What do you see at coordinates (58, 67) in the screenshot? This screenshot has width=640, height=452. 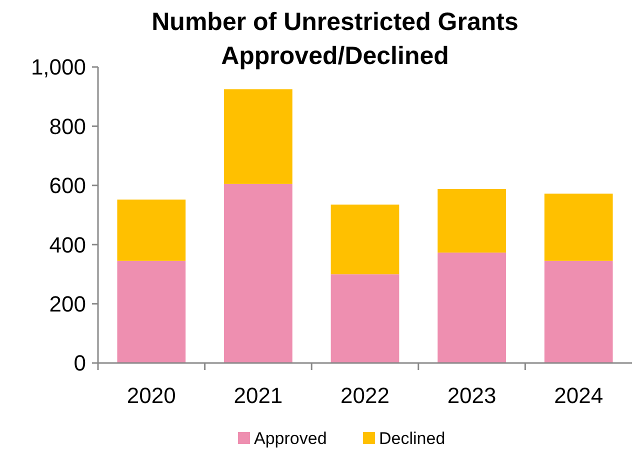 I see `y-tick-label: 1,000` at bounding box center [58, 67].